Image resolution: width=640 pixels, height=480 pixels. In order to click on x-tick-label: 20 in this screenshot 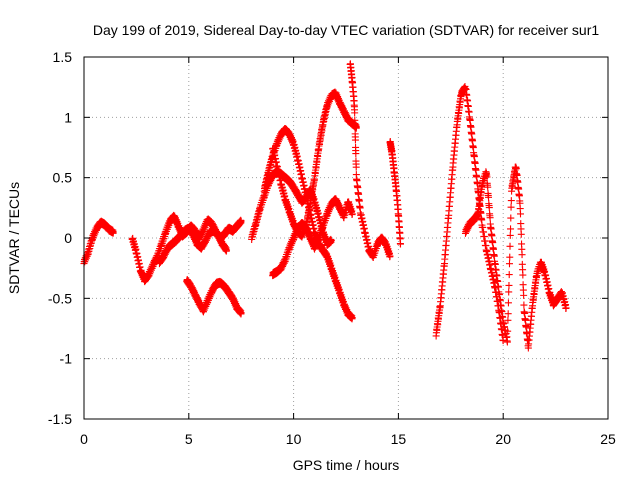, I will do `click(503, 439)`.